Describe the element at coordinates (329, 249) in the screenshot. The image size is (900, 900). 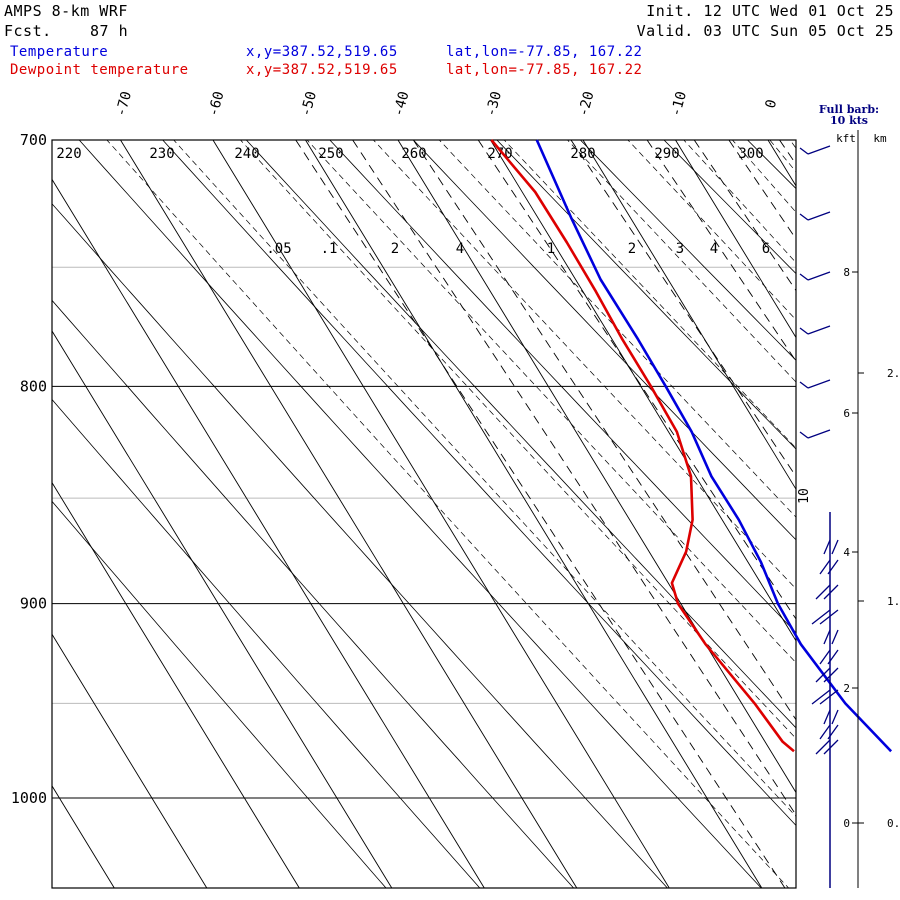
I see `mixing-ratio-label: .1` at that location.